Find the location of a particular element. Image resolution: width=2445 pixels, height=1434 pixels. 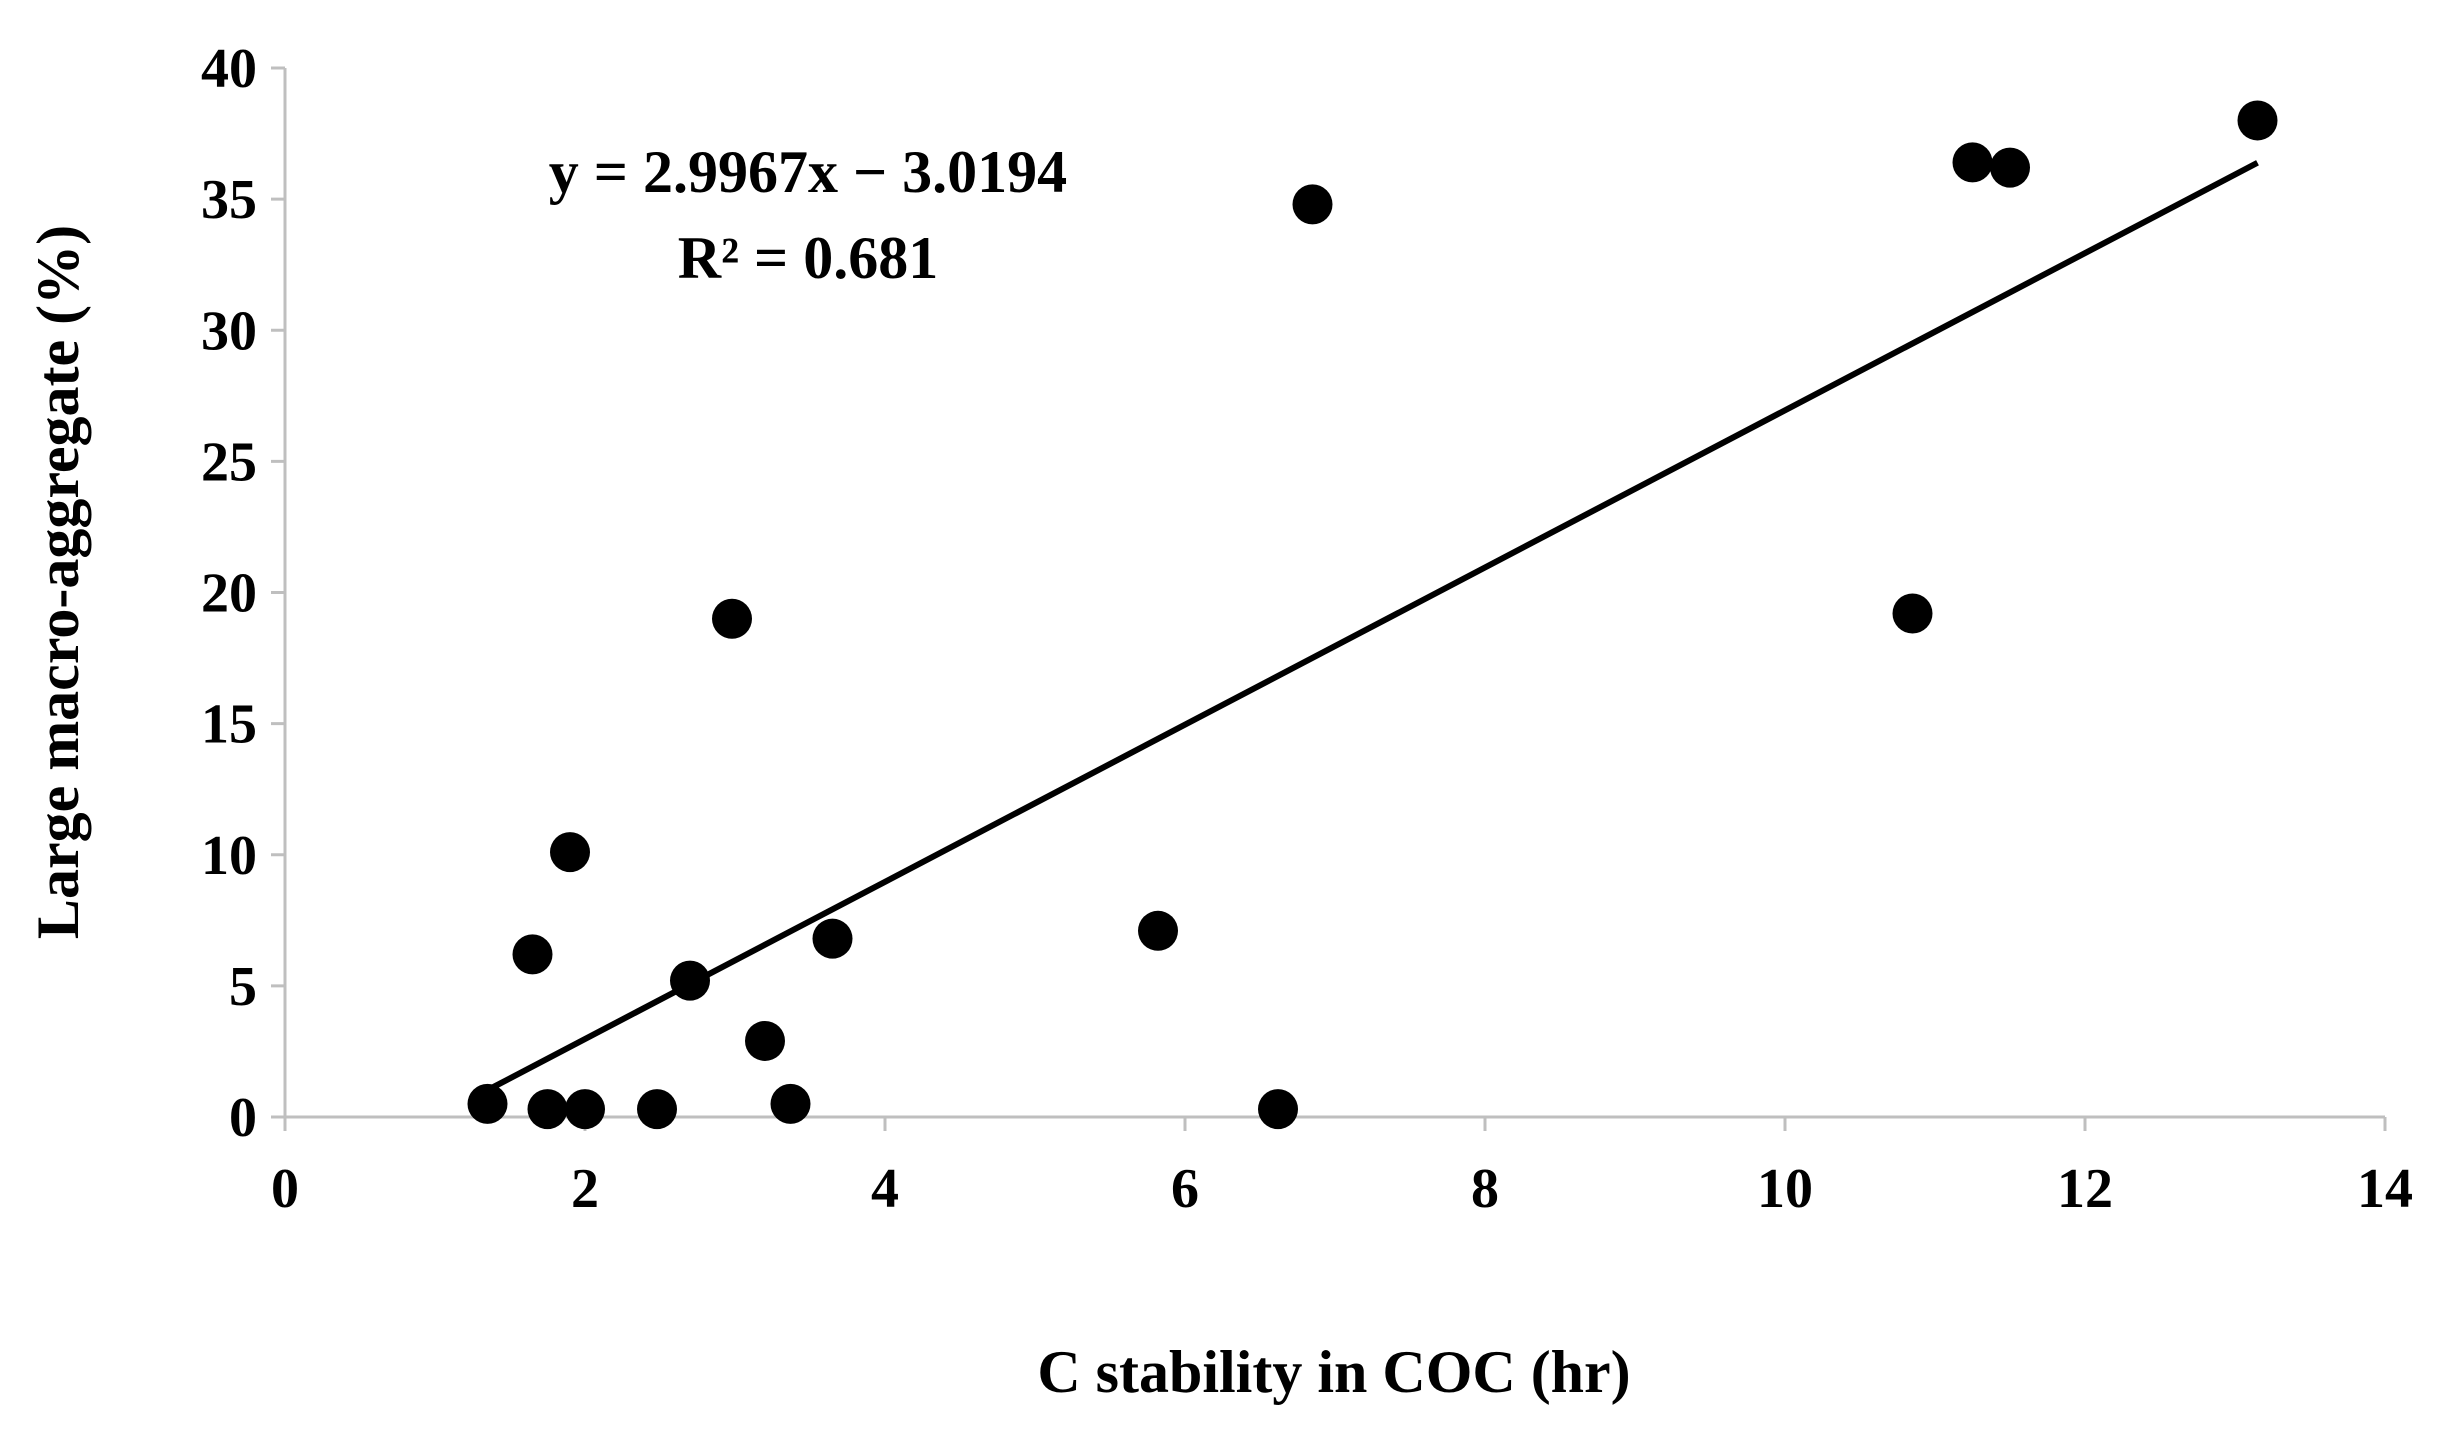

y-tick-label: 15 is located at coordinates (229, 725).